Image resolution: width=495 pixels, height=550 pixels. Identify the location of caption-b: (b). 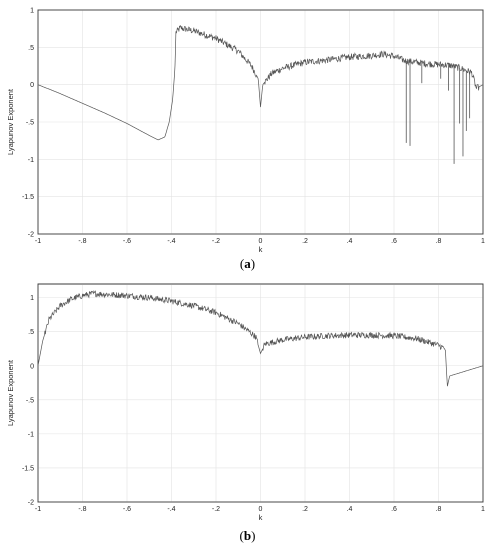
(247, 535).